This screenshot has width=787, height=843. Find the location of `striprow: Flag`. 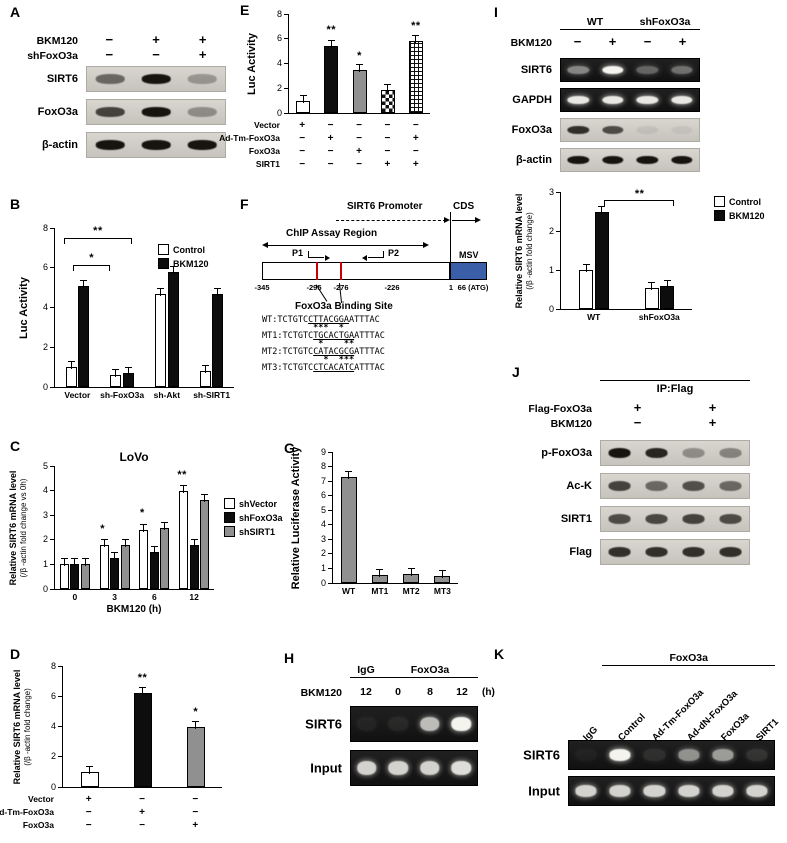

striprow: Flag is located at coordinates (659, 552).